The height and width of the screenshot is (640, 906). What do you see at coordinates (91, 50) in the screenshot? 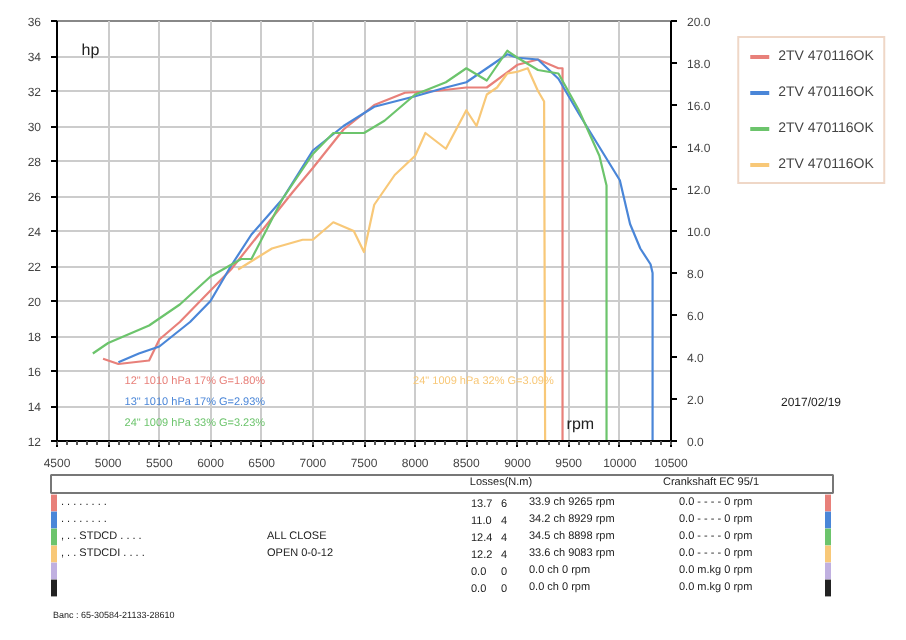
I see `y-axis-title: hp` at bounding box center [91, 50].